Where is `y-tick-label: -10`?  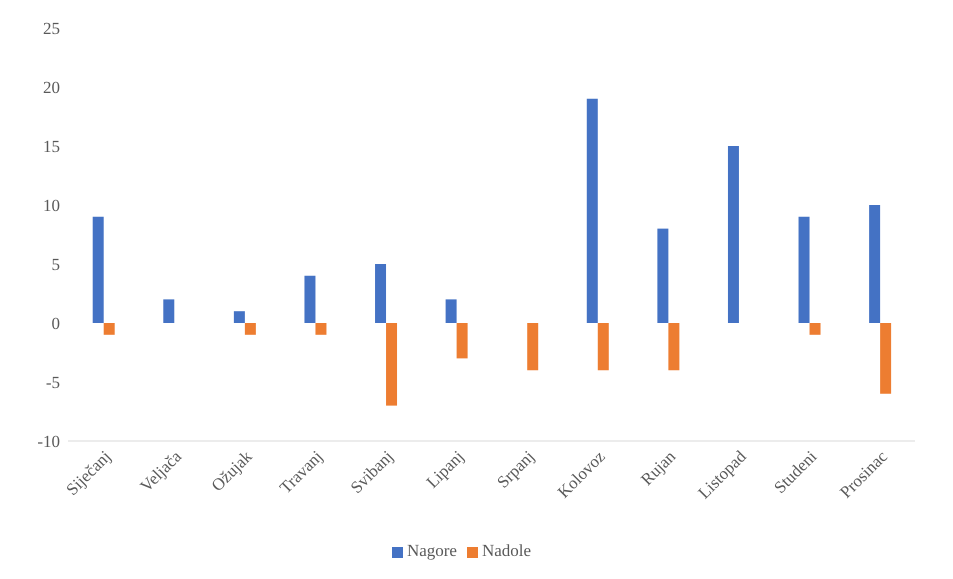 y-tick-label: -10 is located at coordinates (48, 442).